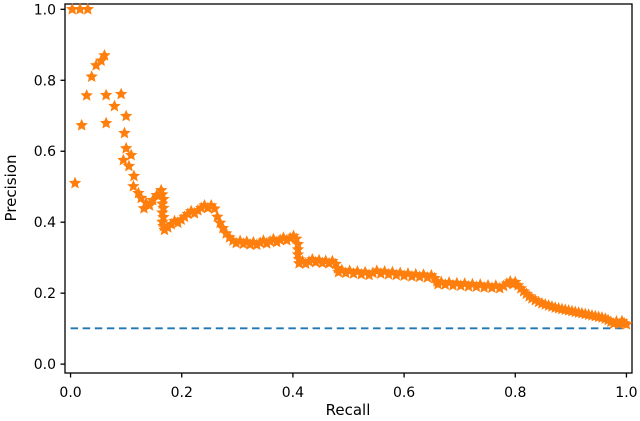  I want to click on y-tick-label: 0.0, so click(45, 365).